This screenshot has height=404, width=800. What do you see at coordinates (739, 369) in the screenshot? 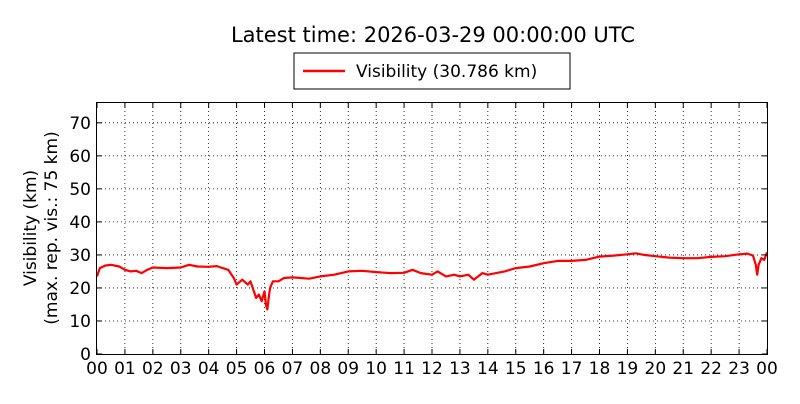
I see `x-tick-label: 23` at bounding box center [739, 369].